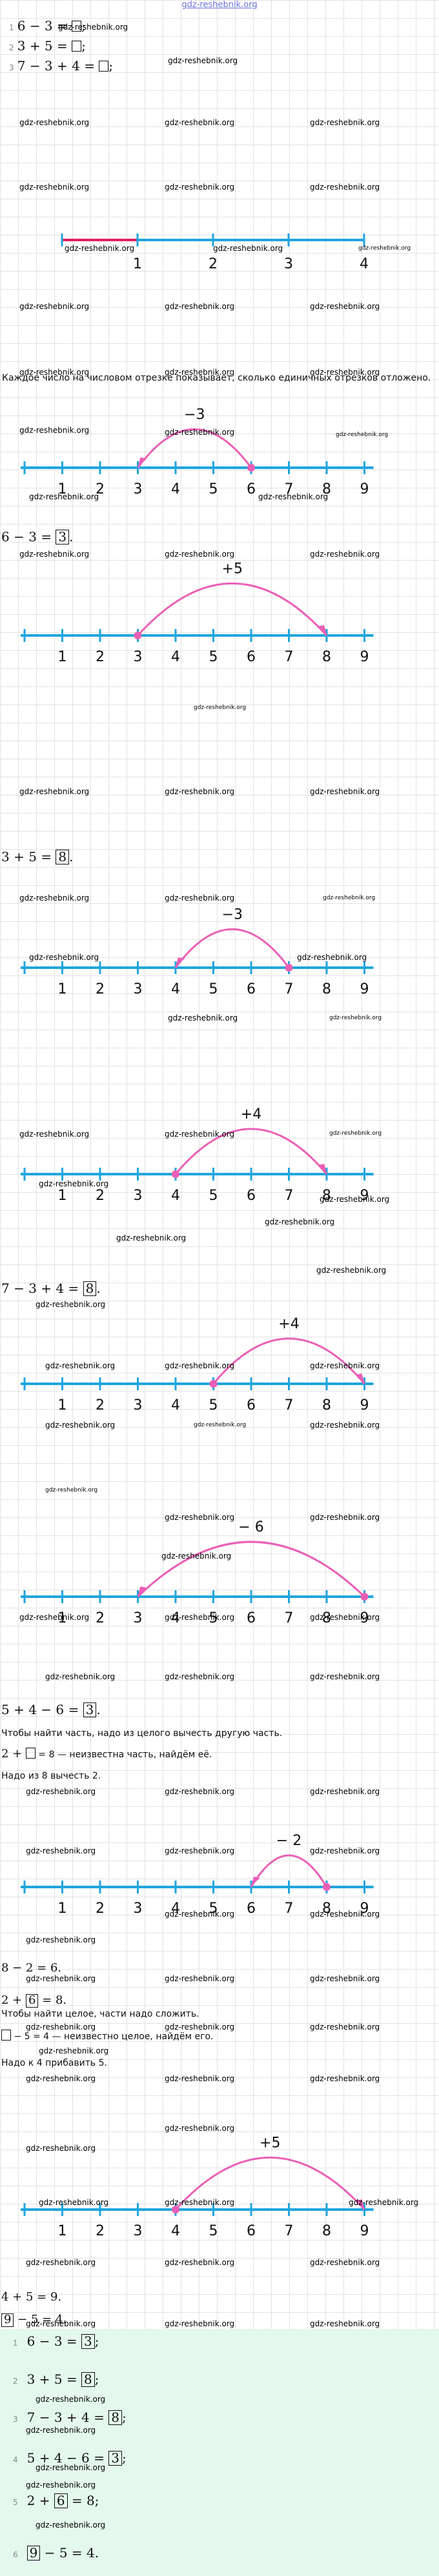  What do you see at coordinates (33, 2320) in the screenshot?
I see `result-9-minus-5: 9 − 5 = 4.` at bounding box center [33, 2320].